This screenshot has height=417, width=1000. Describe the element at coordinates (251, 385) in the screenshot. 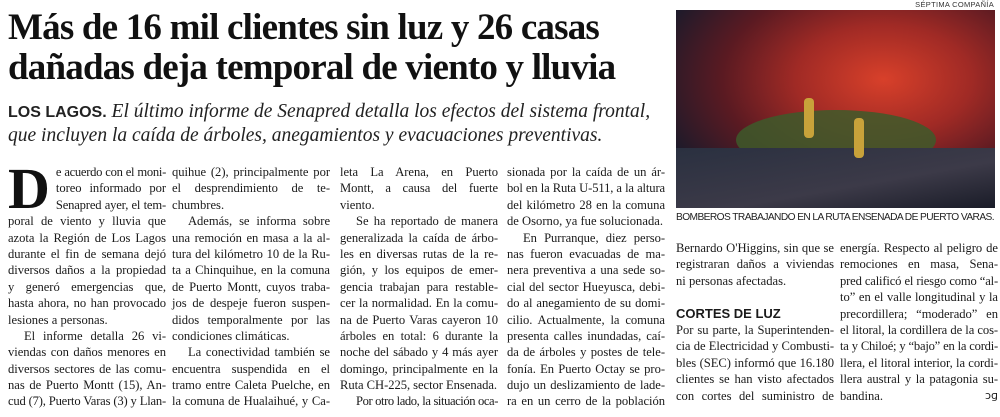

I see `text-line: tramo entre Caleta Puelche, en` at that location.